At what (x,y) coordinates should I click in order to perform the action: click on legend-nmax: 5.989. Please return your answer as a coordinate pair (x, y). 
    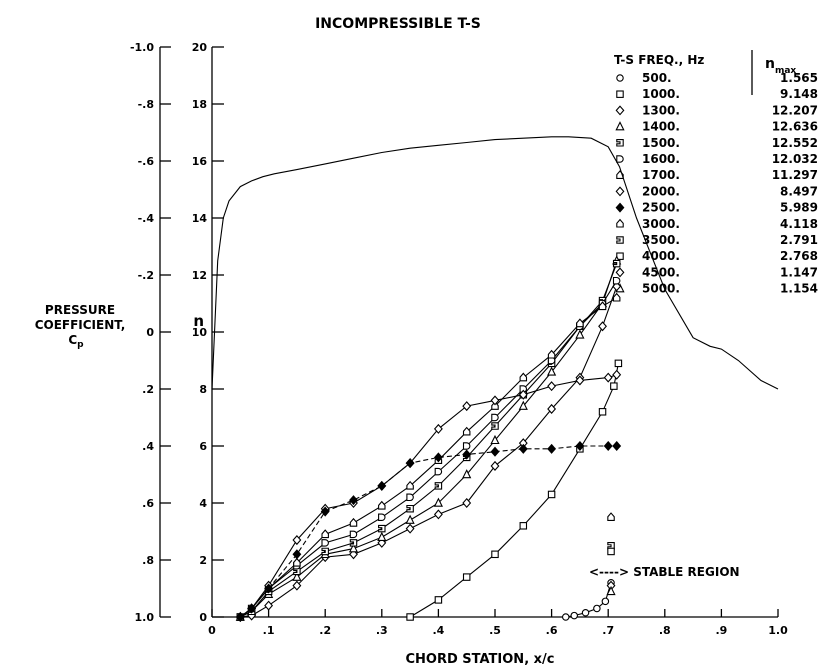
    Looking at the image, I should click on (799, 208).